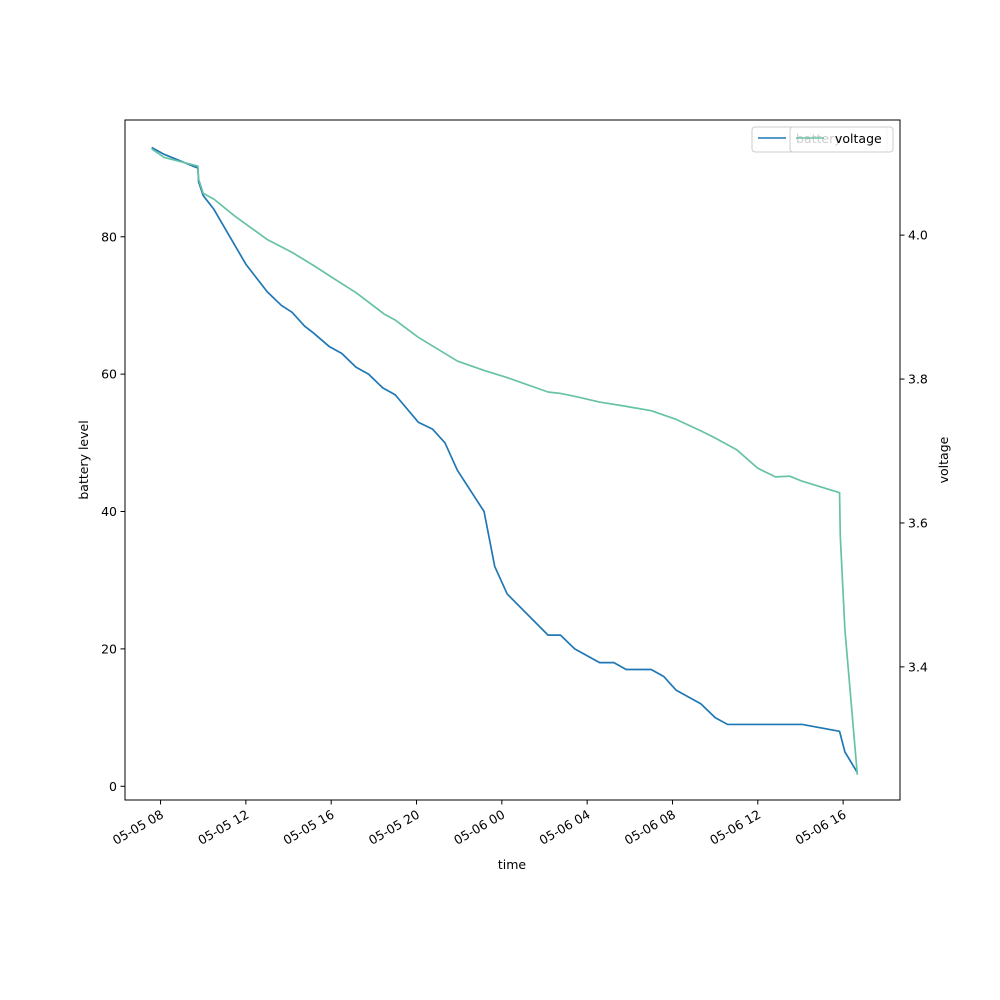  Describe the element at coordinates (512, 864) in the screenshot. I see `x-axis-title: time` at that location.